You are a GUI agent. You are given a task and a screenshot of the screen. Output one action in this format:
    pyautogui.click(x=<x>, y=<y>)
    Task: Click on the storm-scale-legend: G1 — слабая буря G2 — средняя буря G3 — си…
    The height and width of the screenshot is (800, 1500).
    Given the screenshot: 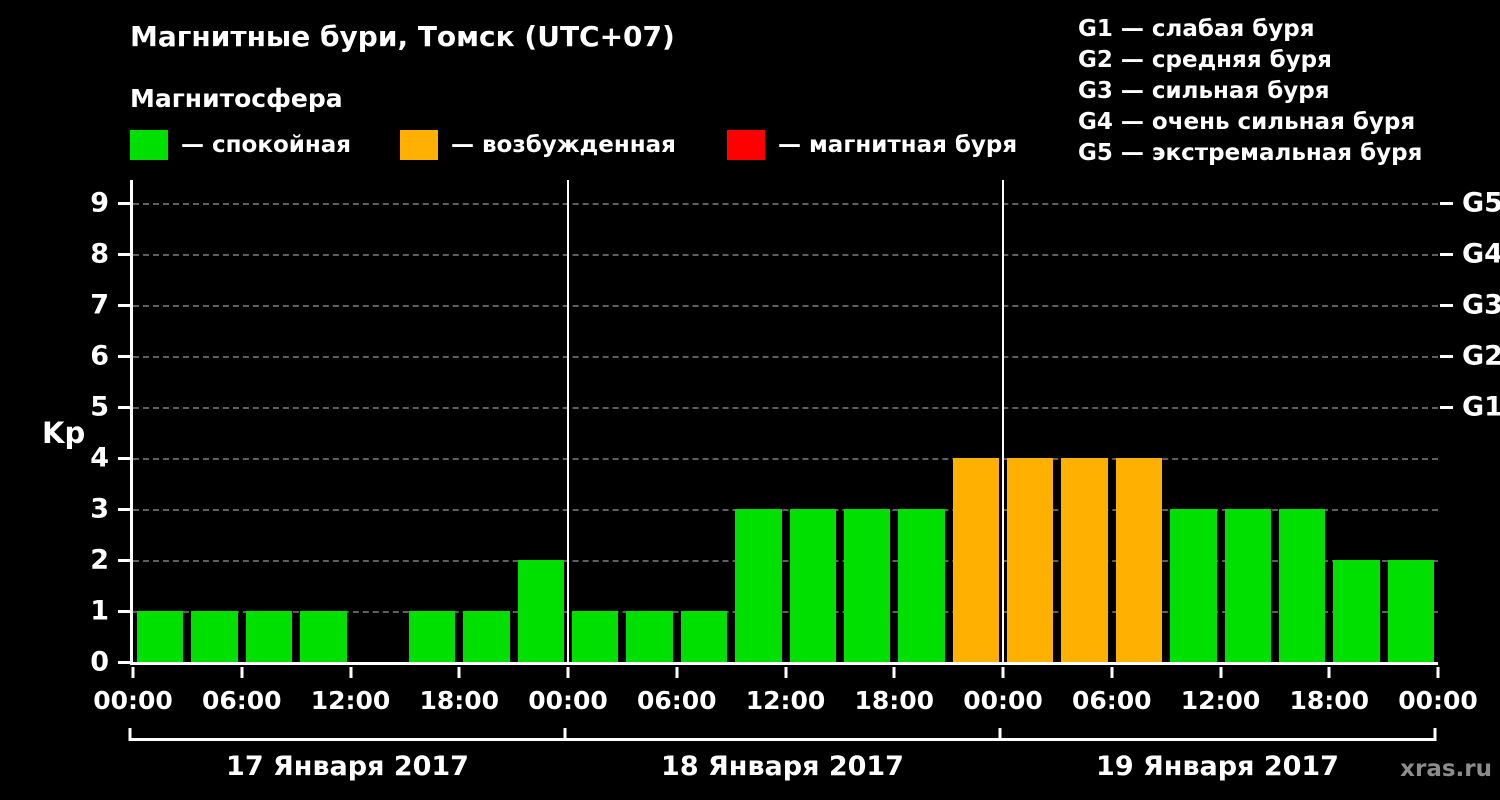 What is the action you would take?
    pyautogui.click(x=1250, y=91)
    